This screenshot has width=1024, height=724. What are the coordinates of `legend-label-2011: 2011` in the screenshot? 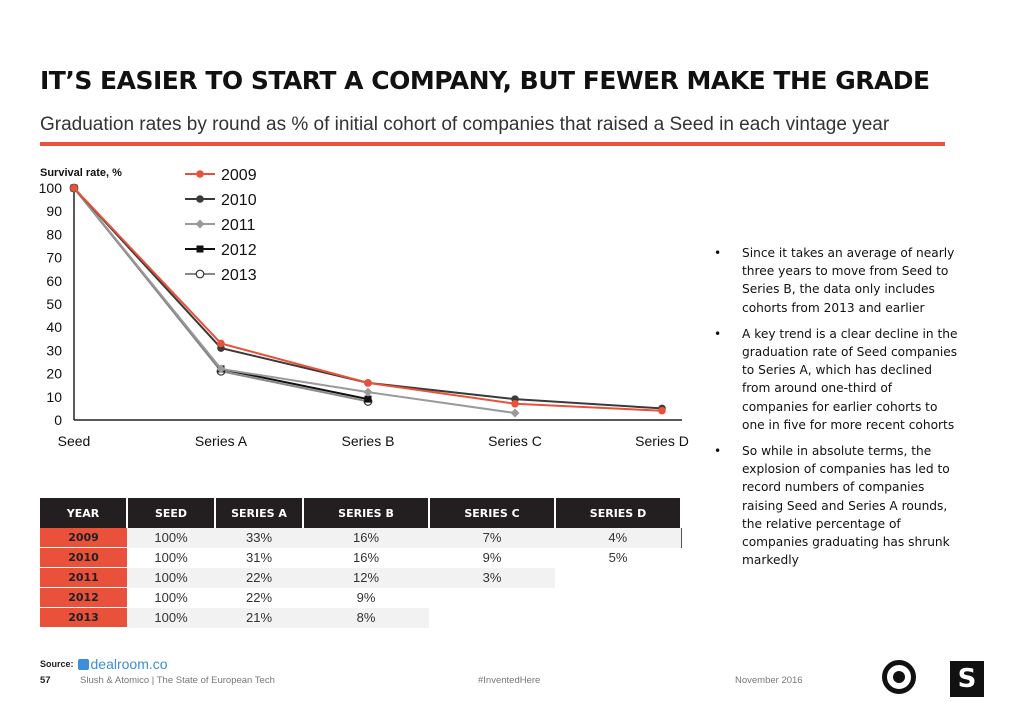 It's located at (238, 225).